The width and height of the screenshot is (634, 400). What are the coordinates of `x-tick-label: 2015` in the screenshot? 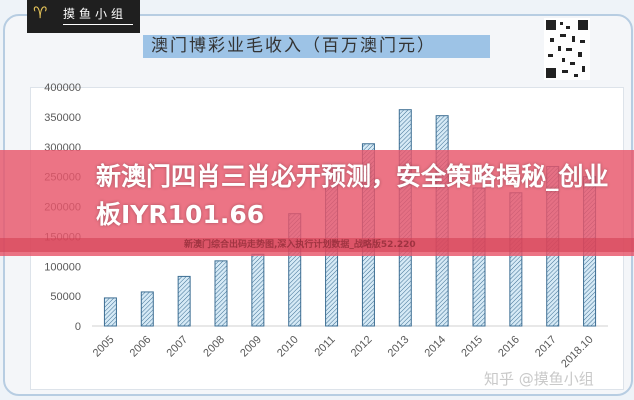 It's located at (472, 347).